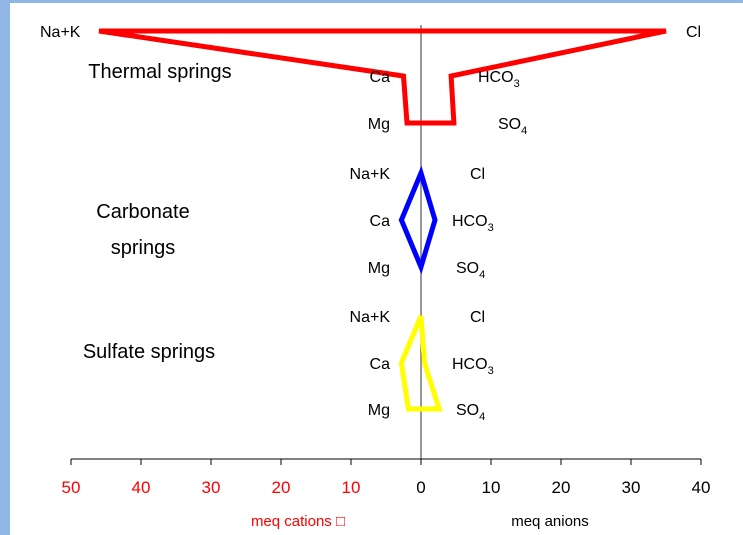  Describe the element at coordinates (141, 487) in the screenshot. I see `x-tick-label-cation: 40` at that location.